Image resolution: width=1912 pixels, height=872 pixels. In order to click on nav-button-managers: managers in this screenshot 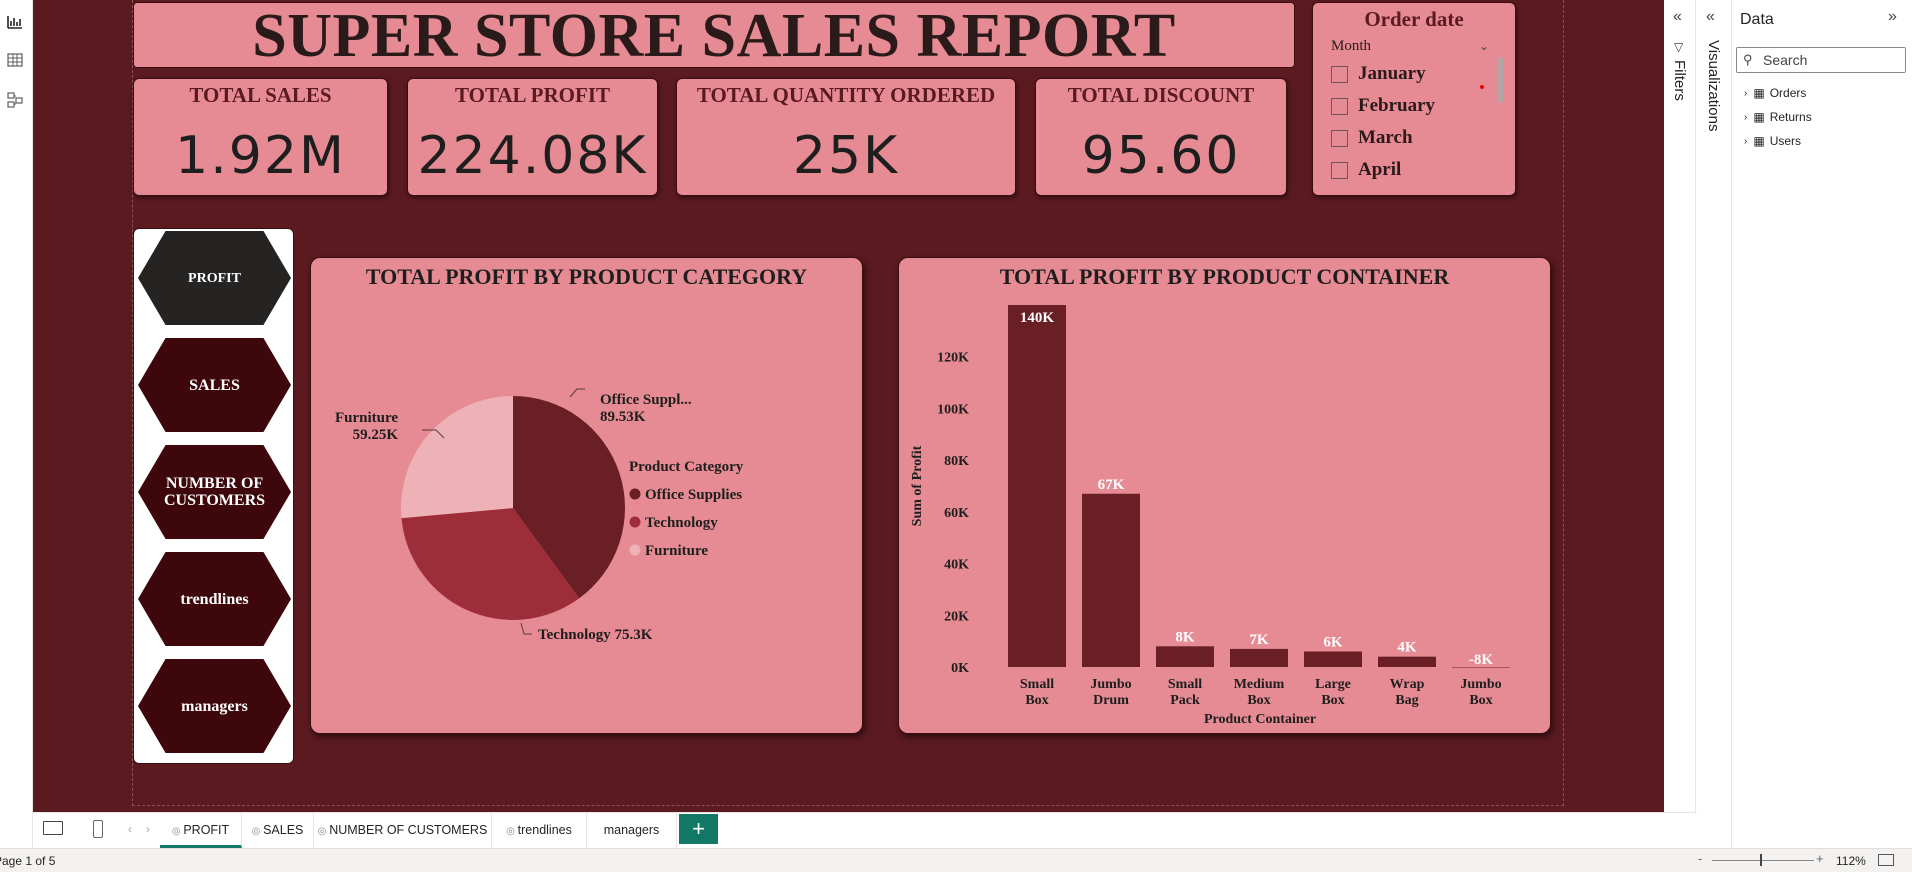, I will do `click(214, 706)`.